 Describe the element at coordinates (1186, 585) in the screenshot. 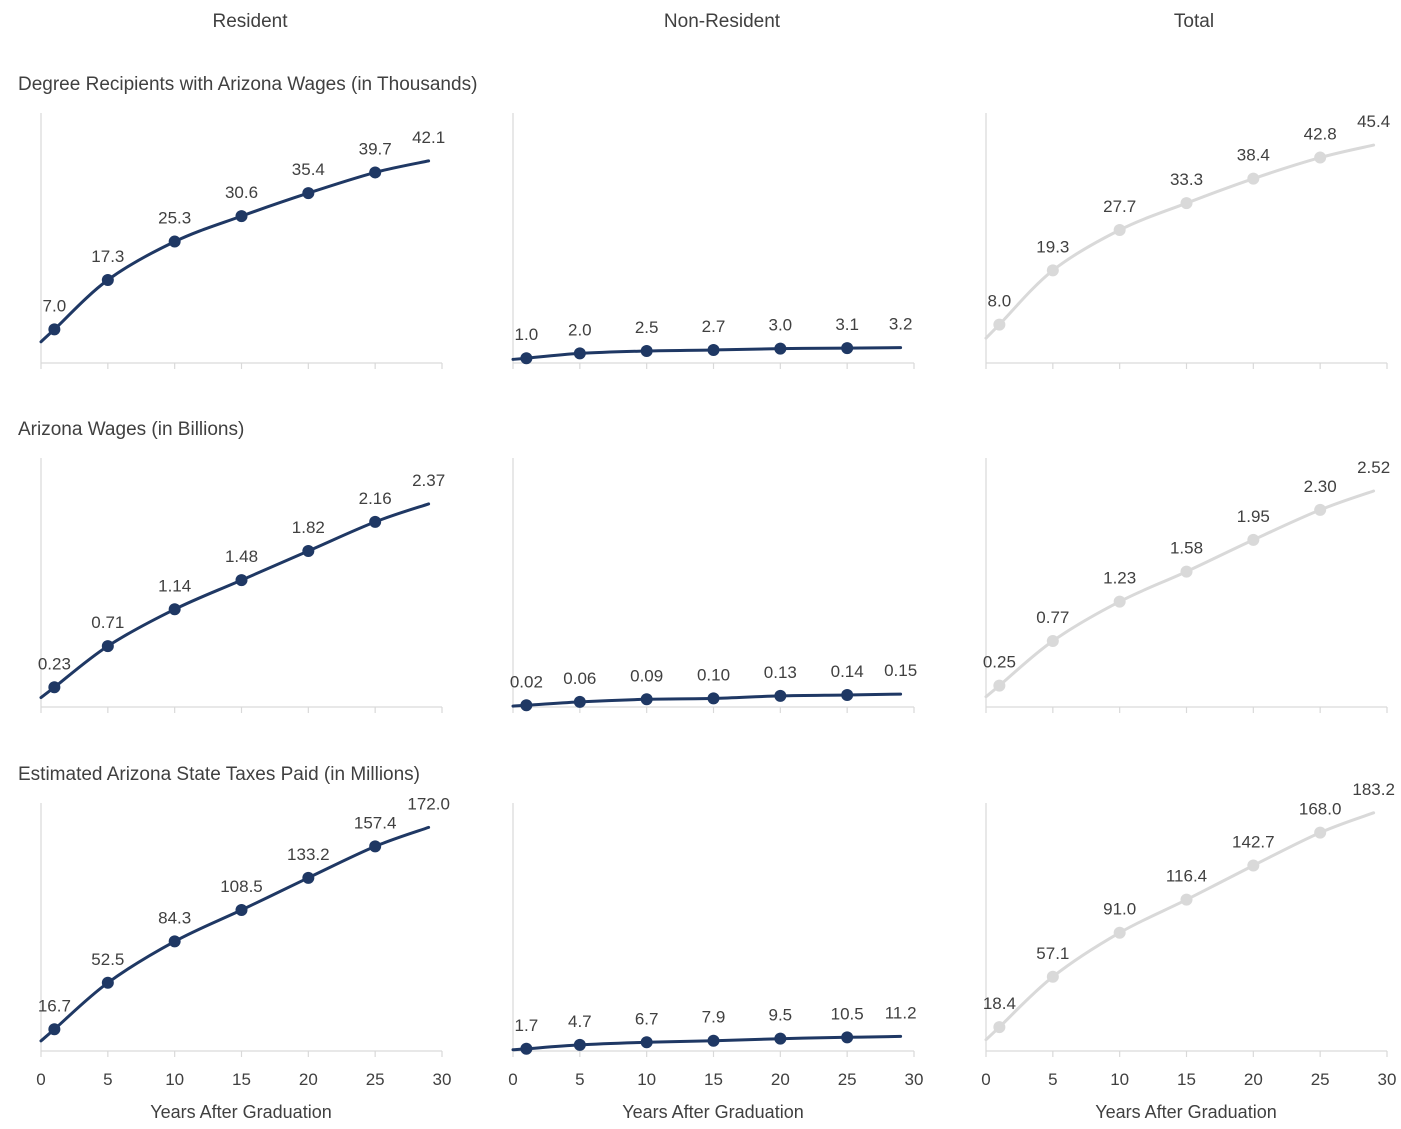

I see `panel-1-2: 0.25 0.77 1.23 1.58 1.95 2.30 2.52` at that location.